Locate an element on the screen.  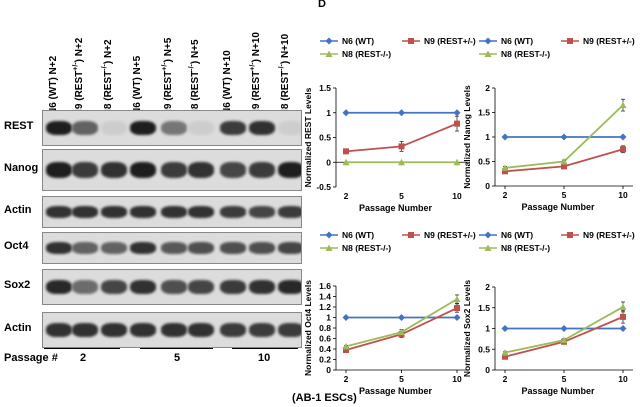
lane-label: N8 (REST-/-) N+10 is located at coordinates (284, 75).